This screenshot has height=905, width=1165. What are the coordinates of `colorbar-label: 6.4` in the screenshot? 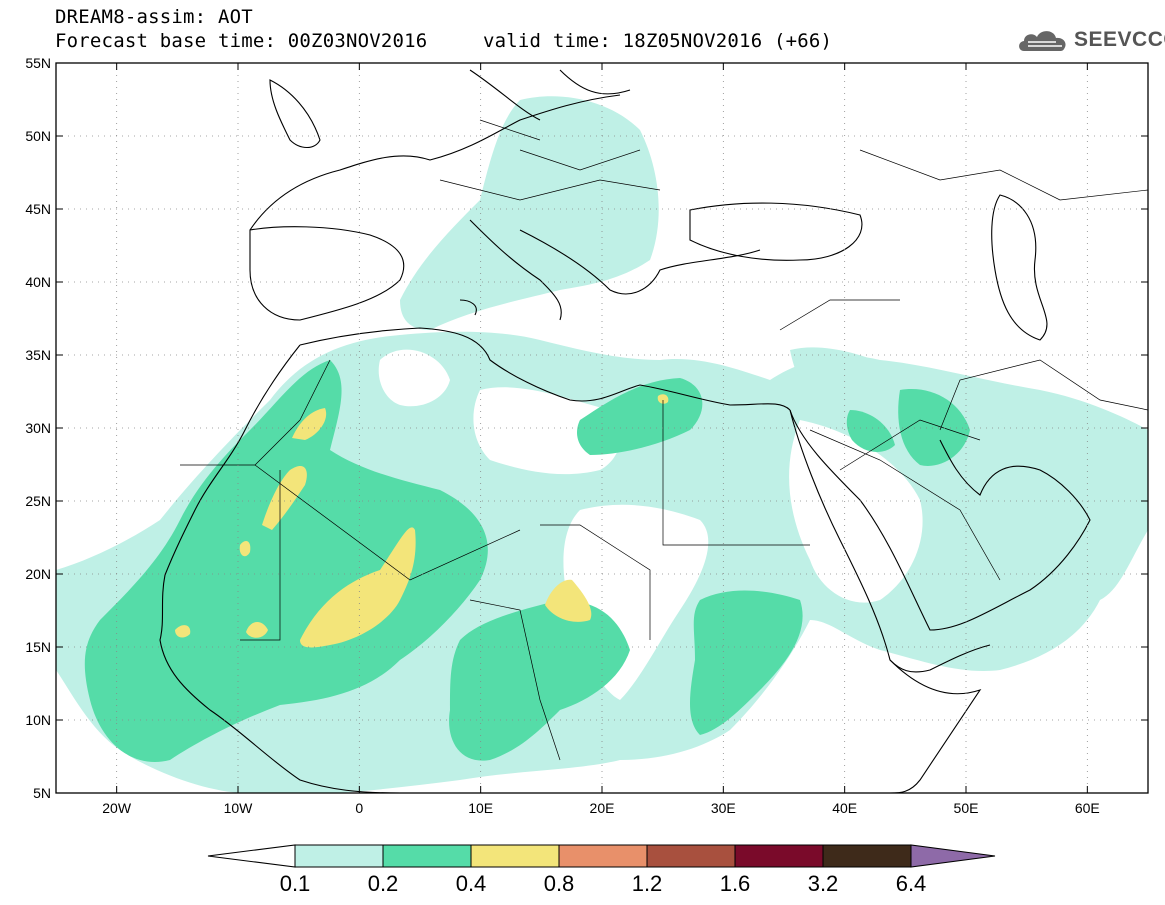 It's located at (911, 883).